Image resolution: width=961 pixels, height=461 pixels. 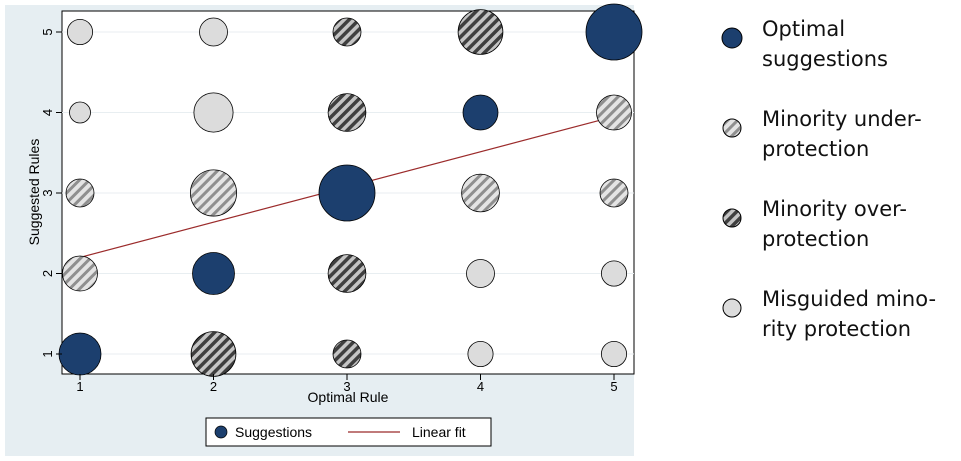 I want to click on light-striped-circle-icon, so click(x=732, y=128).